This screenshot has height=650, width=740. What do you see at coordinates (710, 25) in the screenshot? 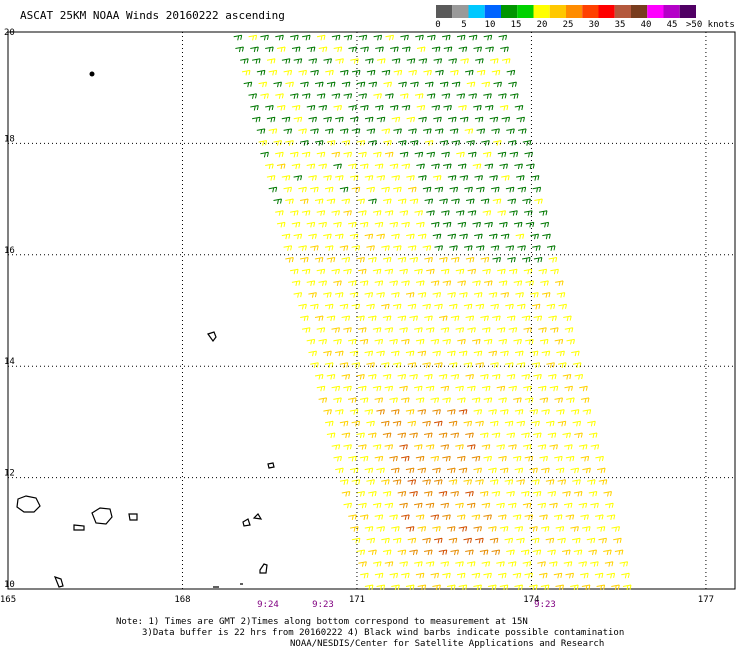
I see `legend-label: >50 knots` at bounding box center [710, 25].